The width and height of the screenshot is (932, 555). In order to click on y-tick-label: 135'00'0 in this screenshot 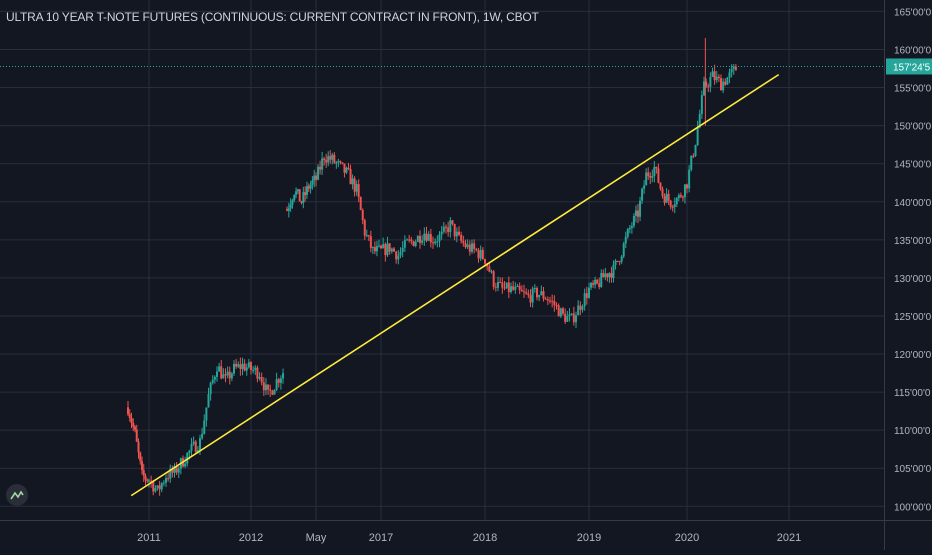, I will do `click(913, 241)`.